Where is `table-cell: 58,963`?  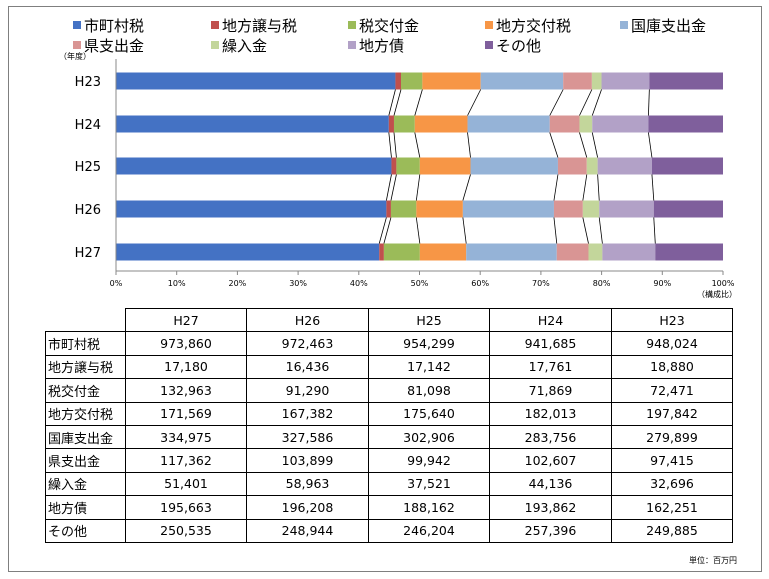 table-cell: 58,963 is located at coordinates (307, 484).